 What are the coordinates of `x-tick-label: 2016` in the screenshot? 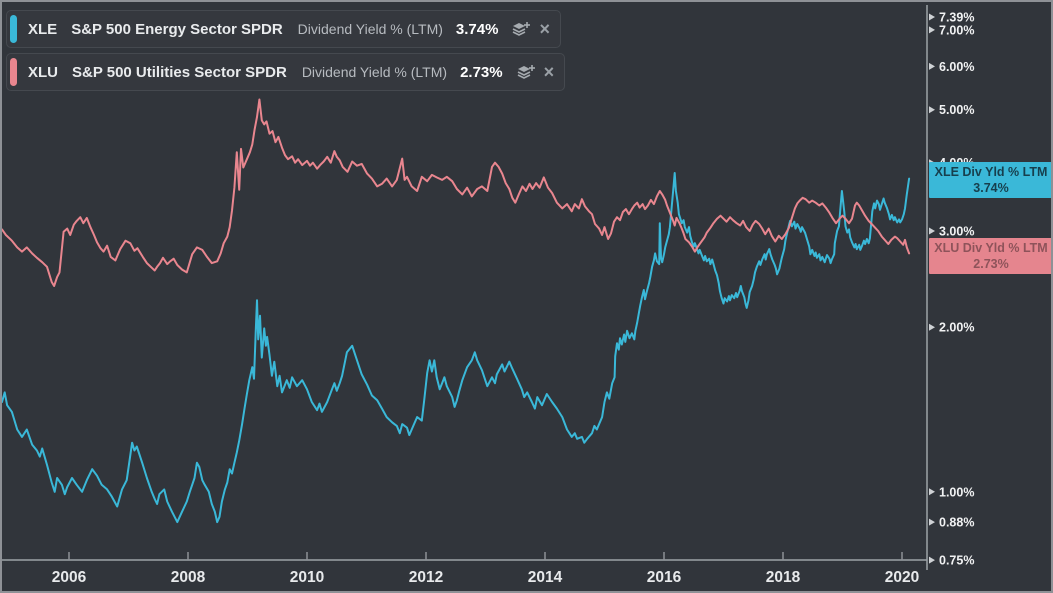 It's located at (664, 577).